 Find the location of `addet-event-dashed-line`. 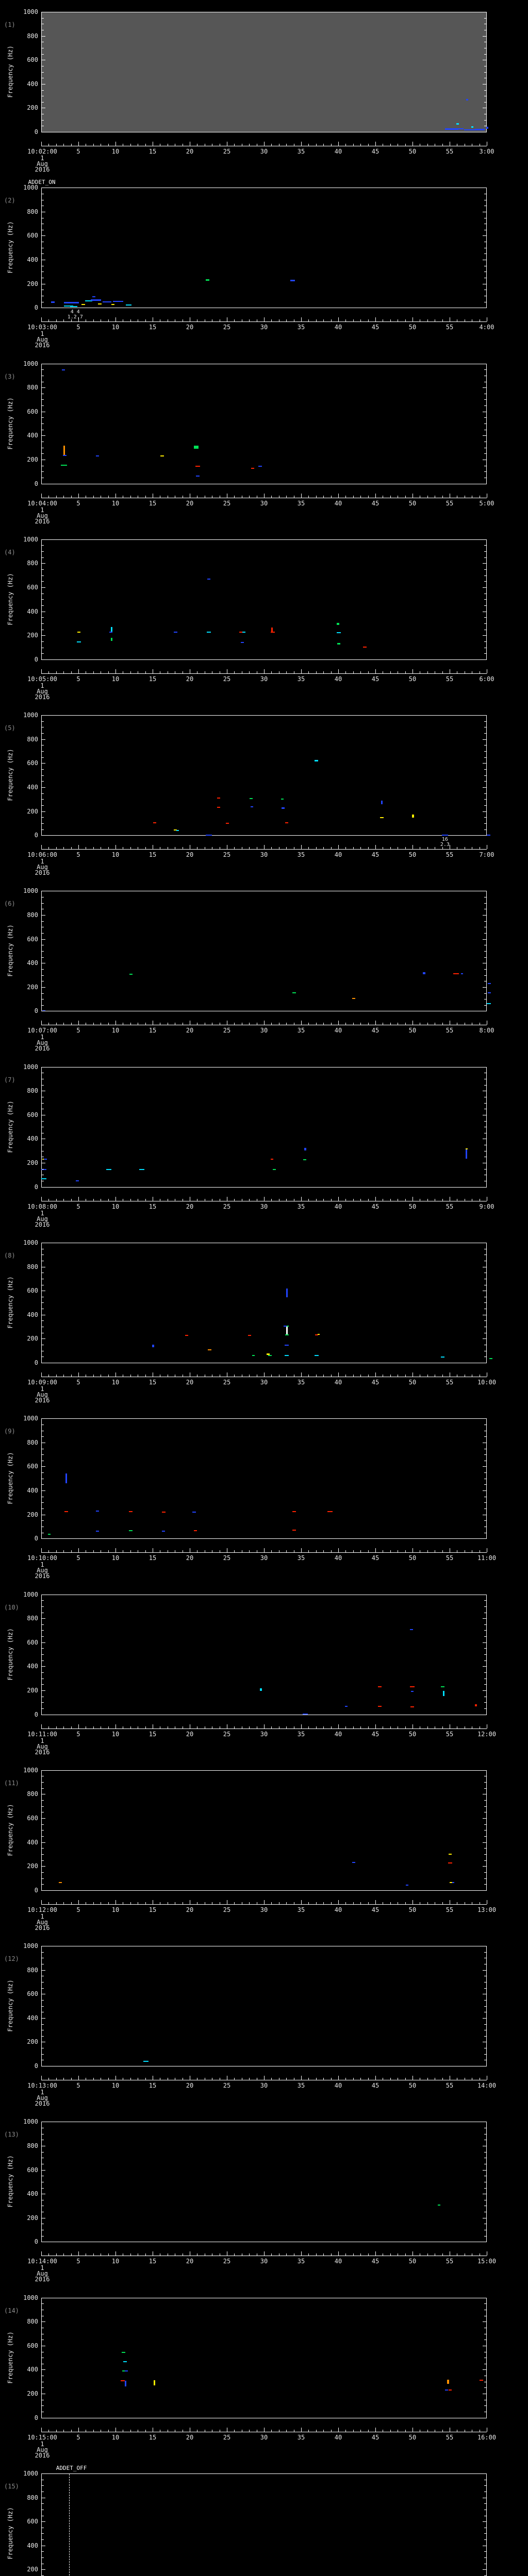

addet-event-dashed-line is located at coordinates (69, 2524).